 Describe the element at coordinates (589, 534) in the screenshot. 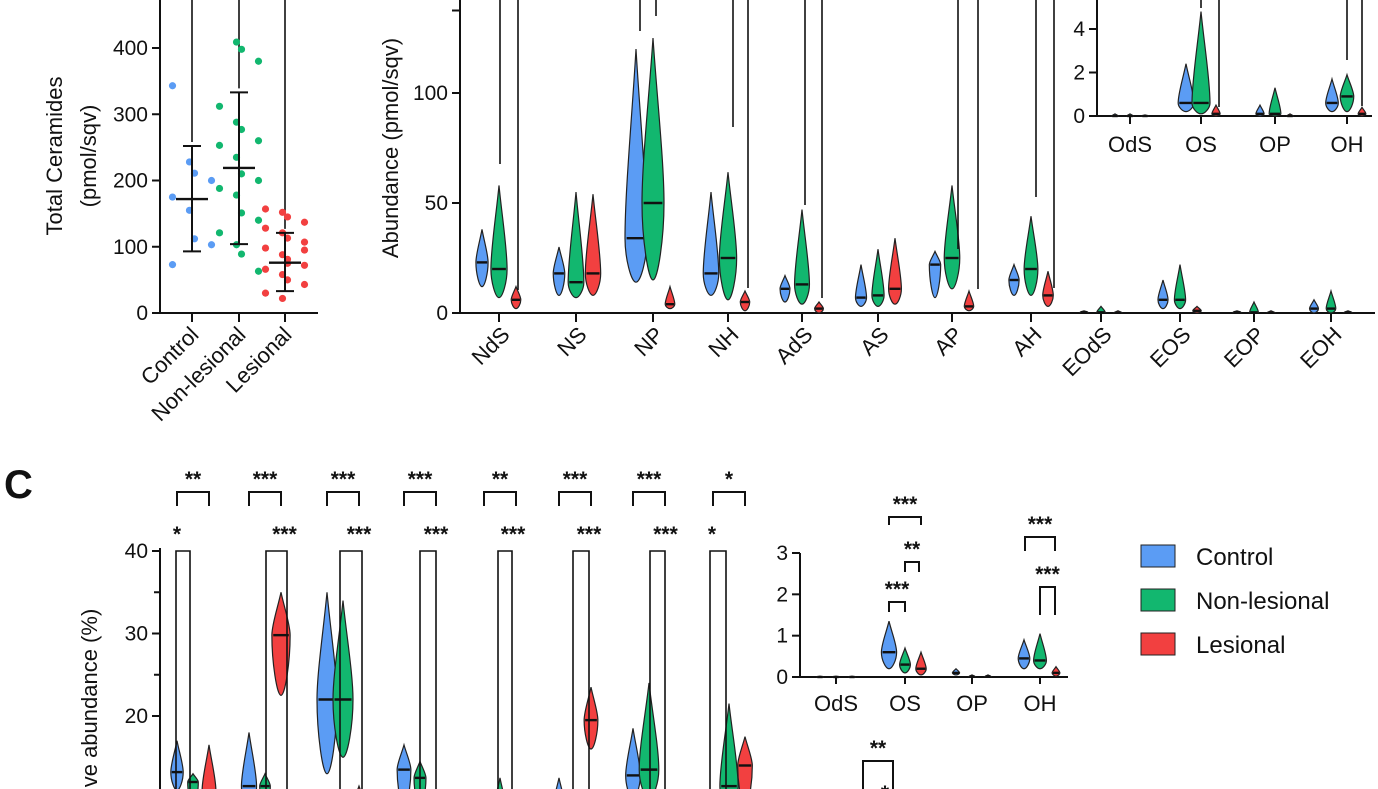

I see `relative-abundance-sig-lower-5-label: ***` at that location.